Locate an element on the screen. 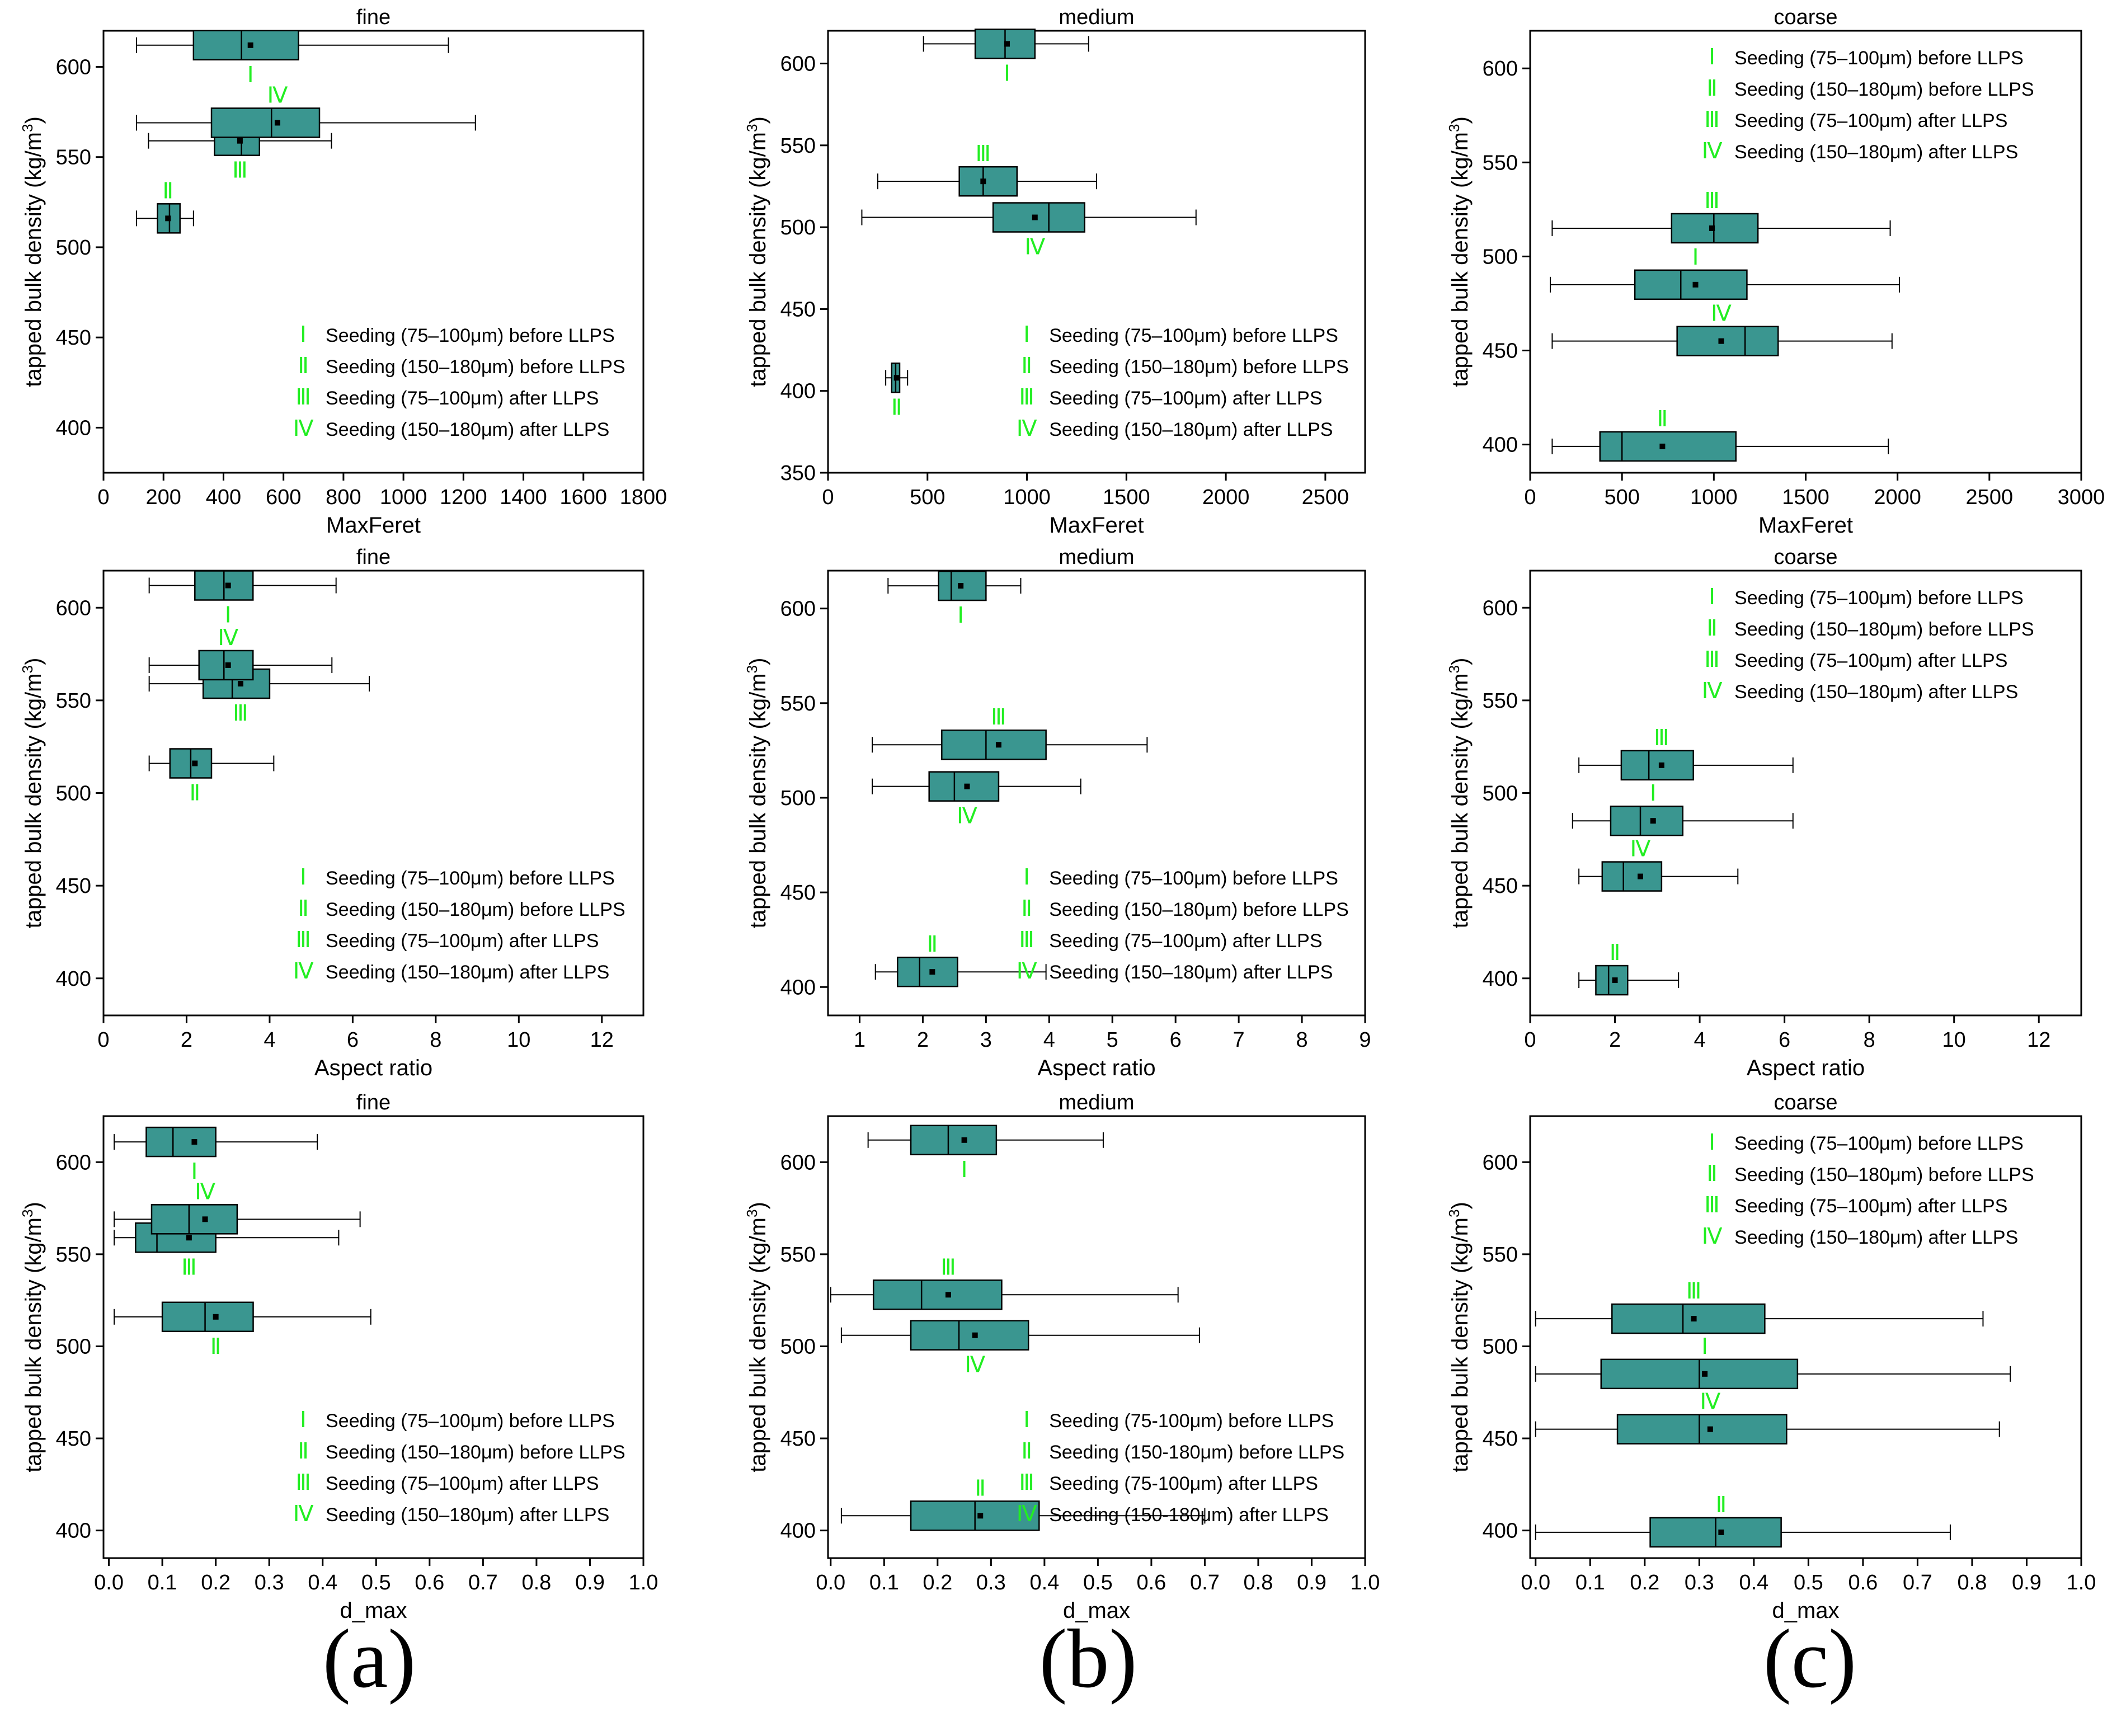 The height and width of the screenshot is (1736, 2112). x-tick-label: 1400 is located at coordinates (523, 497).